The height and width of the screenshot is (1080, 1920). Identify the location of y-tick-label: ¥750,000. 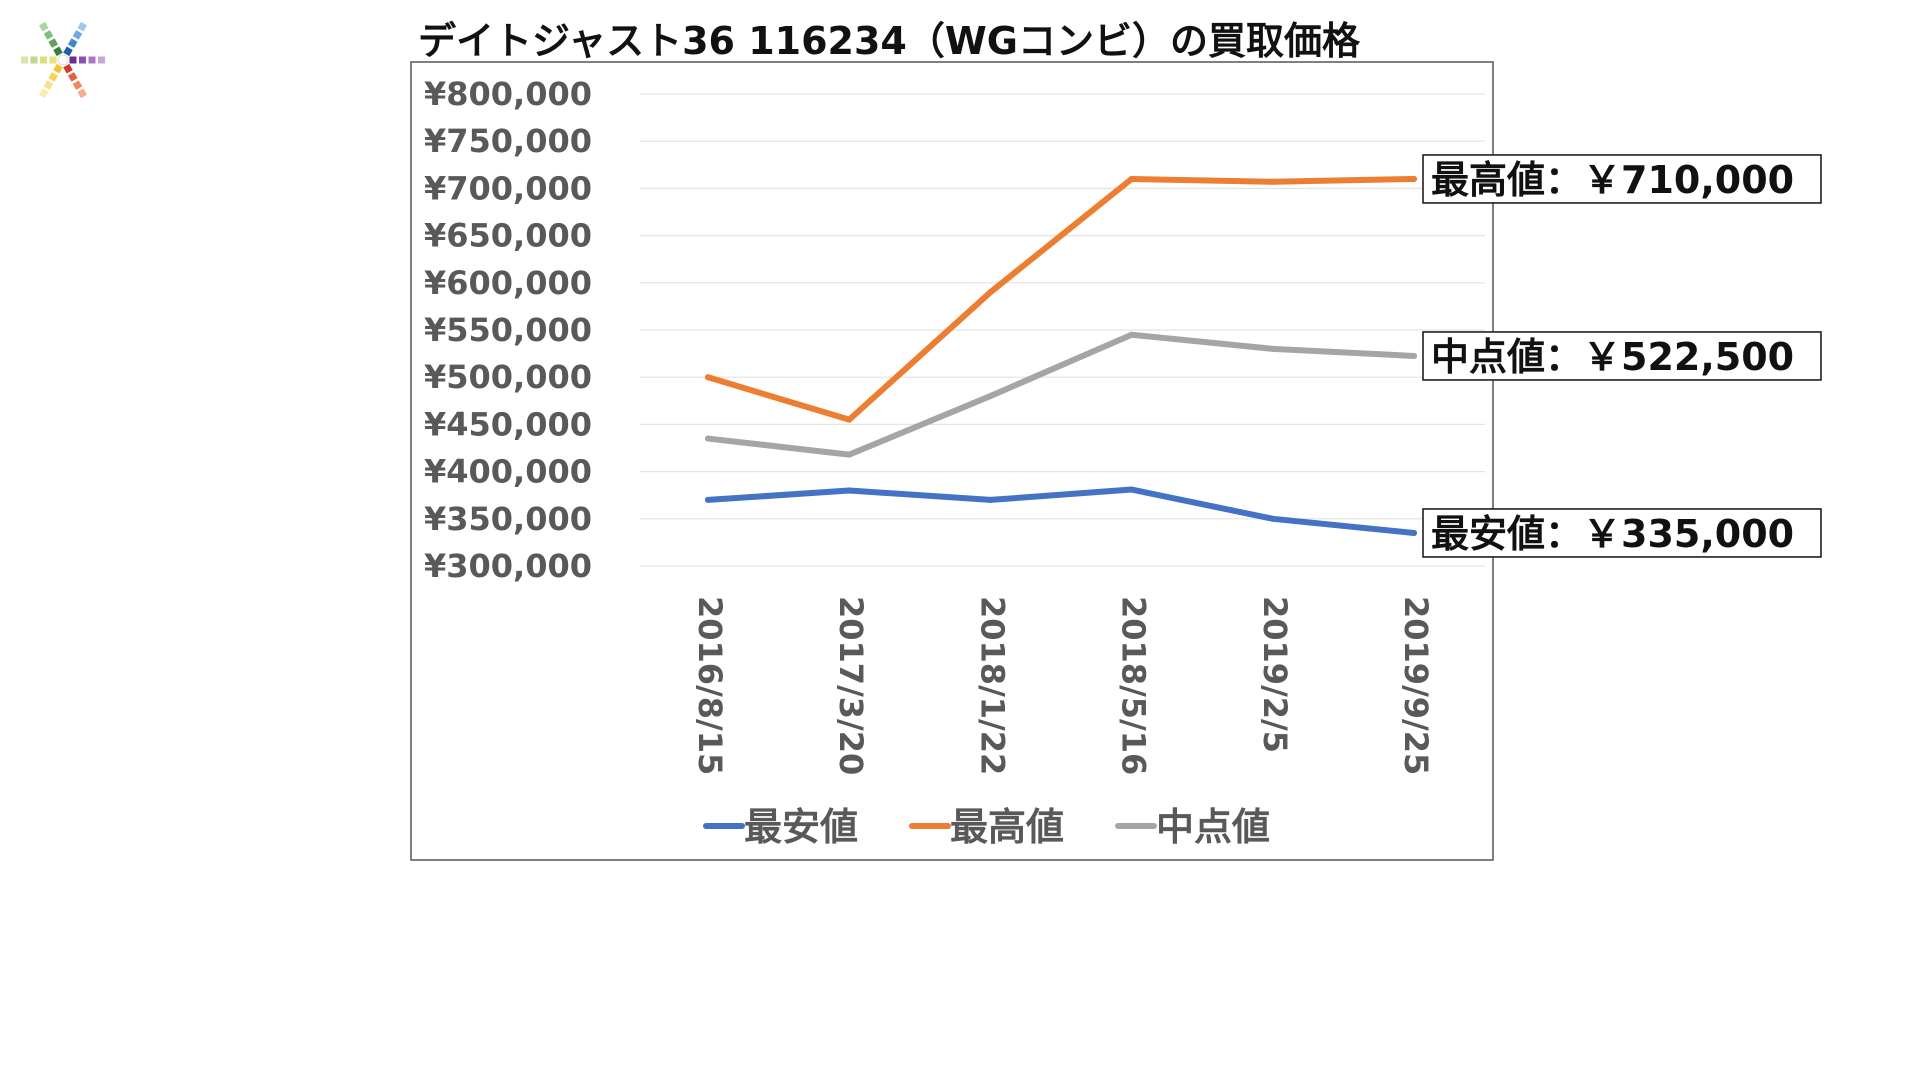
(508, 141).